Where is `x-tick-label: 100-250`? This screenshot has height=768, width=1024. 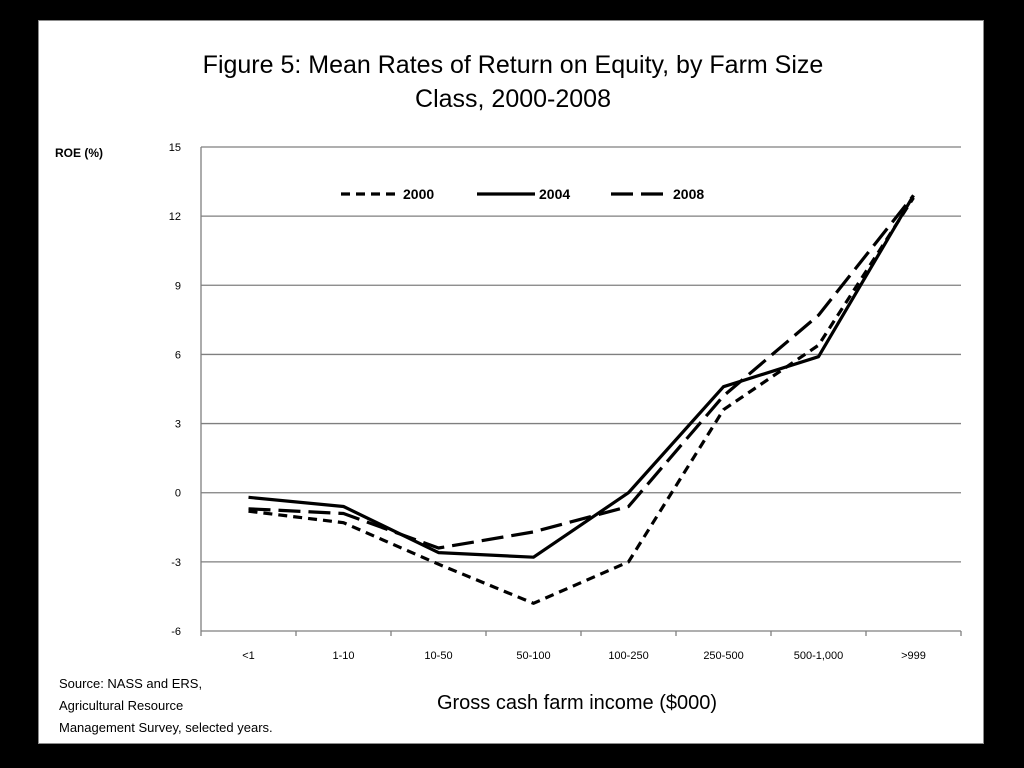
x-tick-label: 100-250 is located at coordinates (628, 656).